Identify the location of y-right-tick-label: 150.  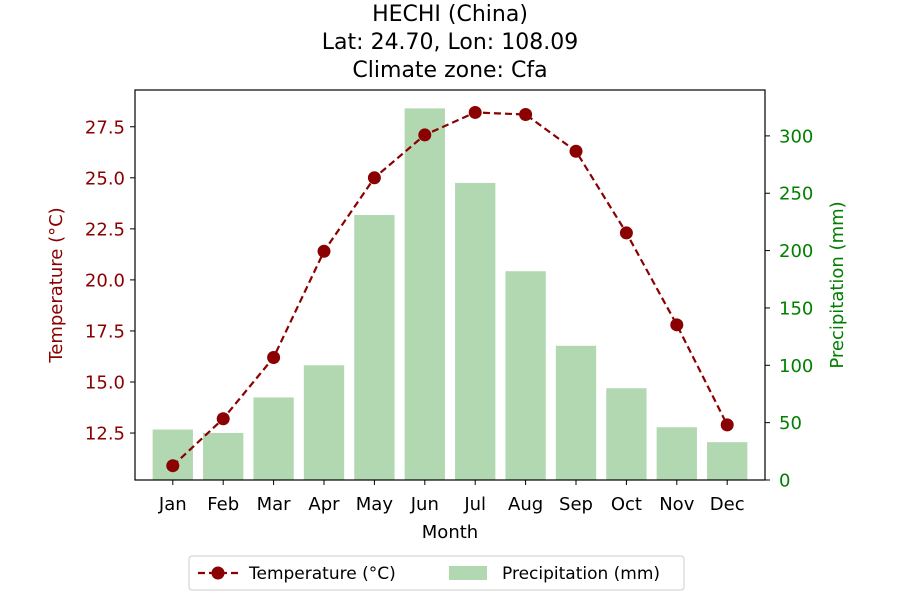
(796, 308).